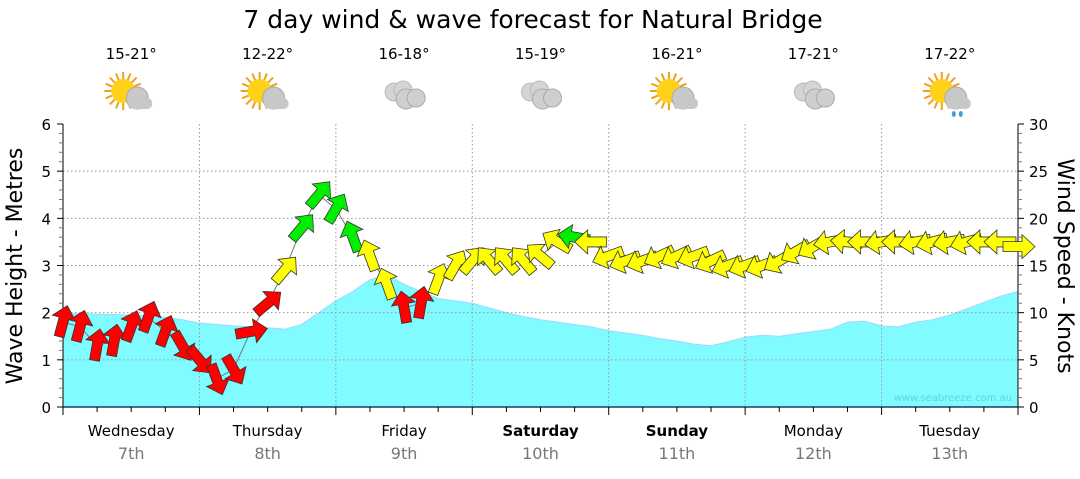 The image size is (1080, 479). Describe the element at coordinates (540, 453) in the screenshot. I see `x-date-label: 10th` at that location.